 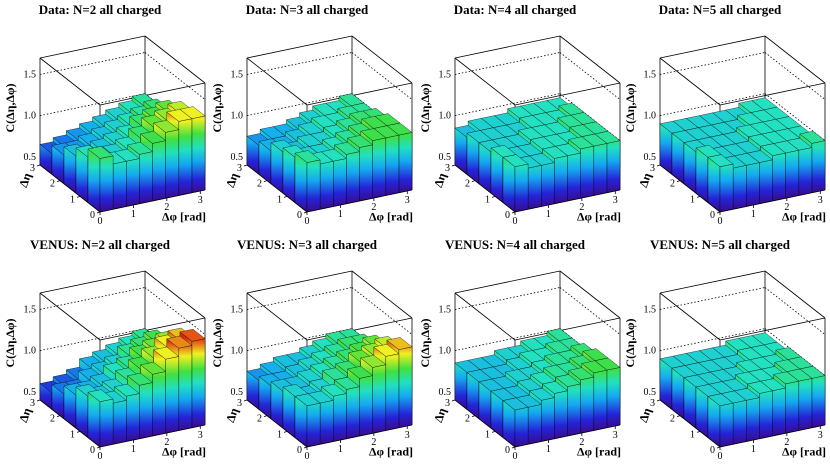 I want to click on y-axis-label: Δη, so click(x=645, y=180).